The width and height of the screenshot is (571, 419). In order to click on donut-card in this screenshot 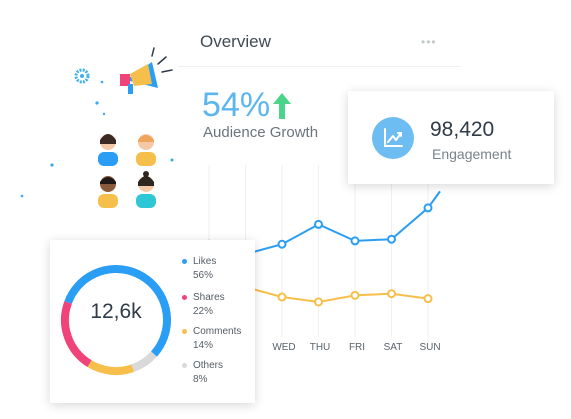, I will do `click(152, 321)`.